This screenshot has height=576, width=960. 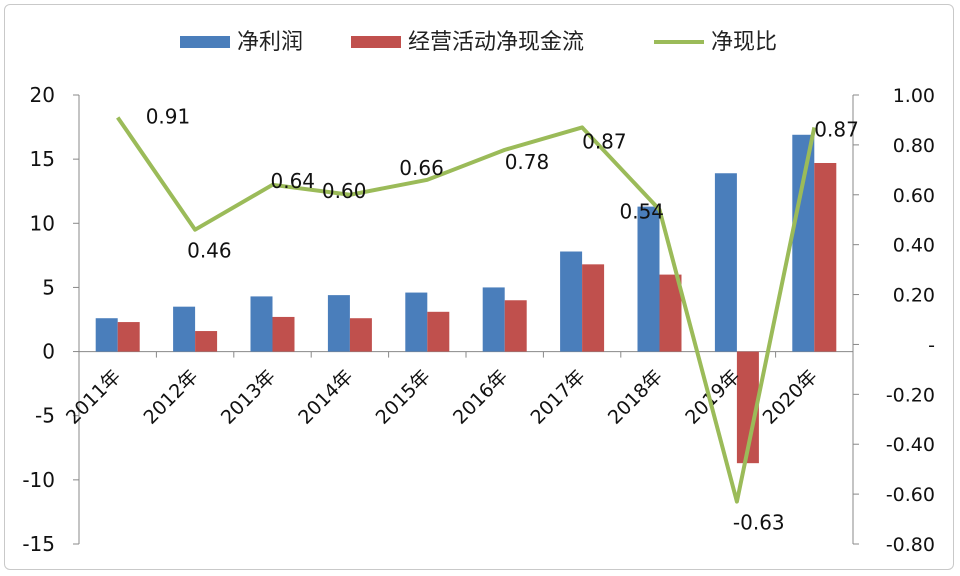 I want to click on x-tick-label: 2019年, so click(x=712, y=397).